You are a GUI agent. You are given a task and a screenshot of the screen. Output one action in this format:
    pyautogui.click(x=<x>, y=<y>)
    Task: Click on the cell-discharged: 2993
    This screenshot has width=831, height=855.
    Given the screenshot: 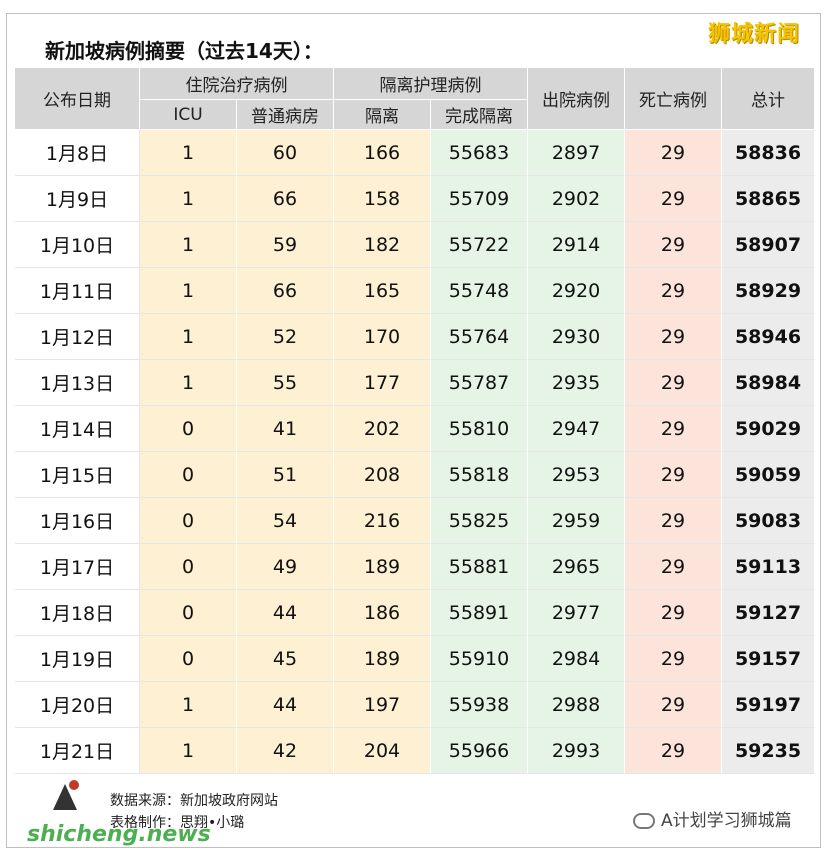 What is the action you would take?
    pyautogui.click(x=576, y=751)
    